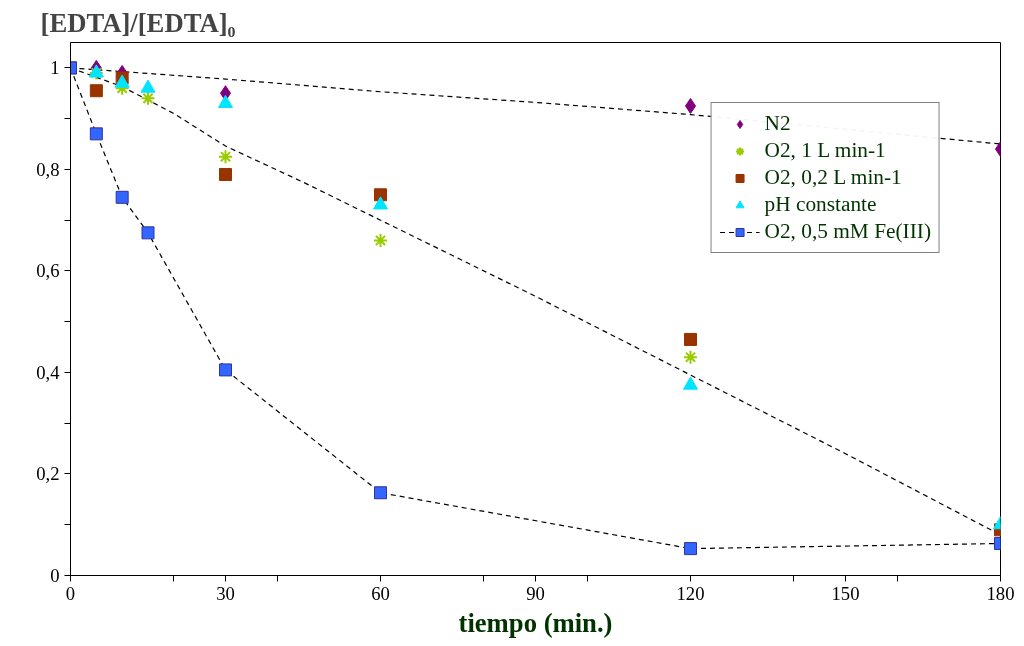 The image size is (1024, 646). I want to click on x-tick-label: 0, so click(70, 593).